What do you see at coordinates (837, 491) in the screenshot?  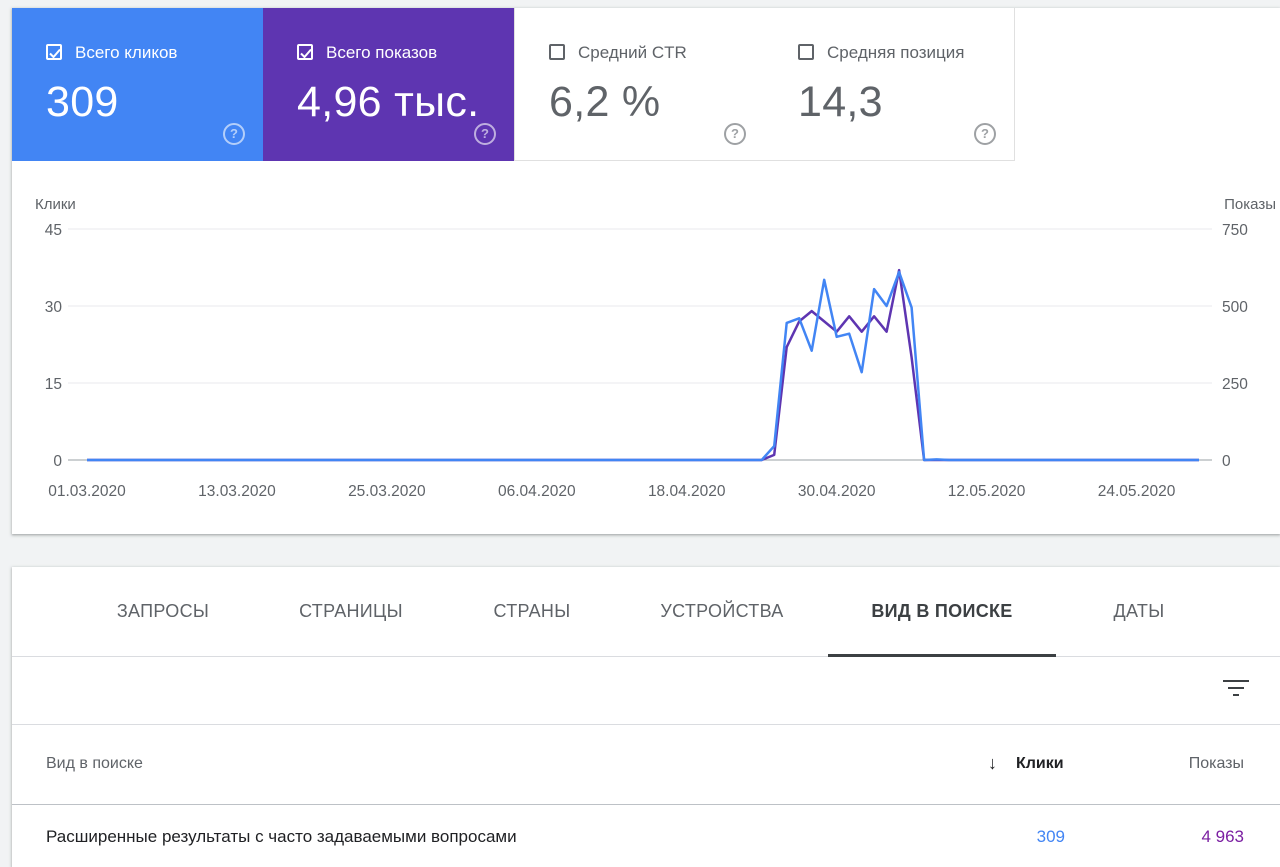 I see `x-tick-label: 30.04.2020` at bounding box center [837, 491].